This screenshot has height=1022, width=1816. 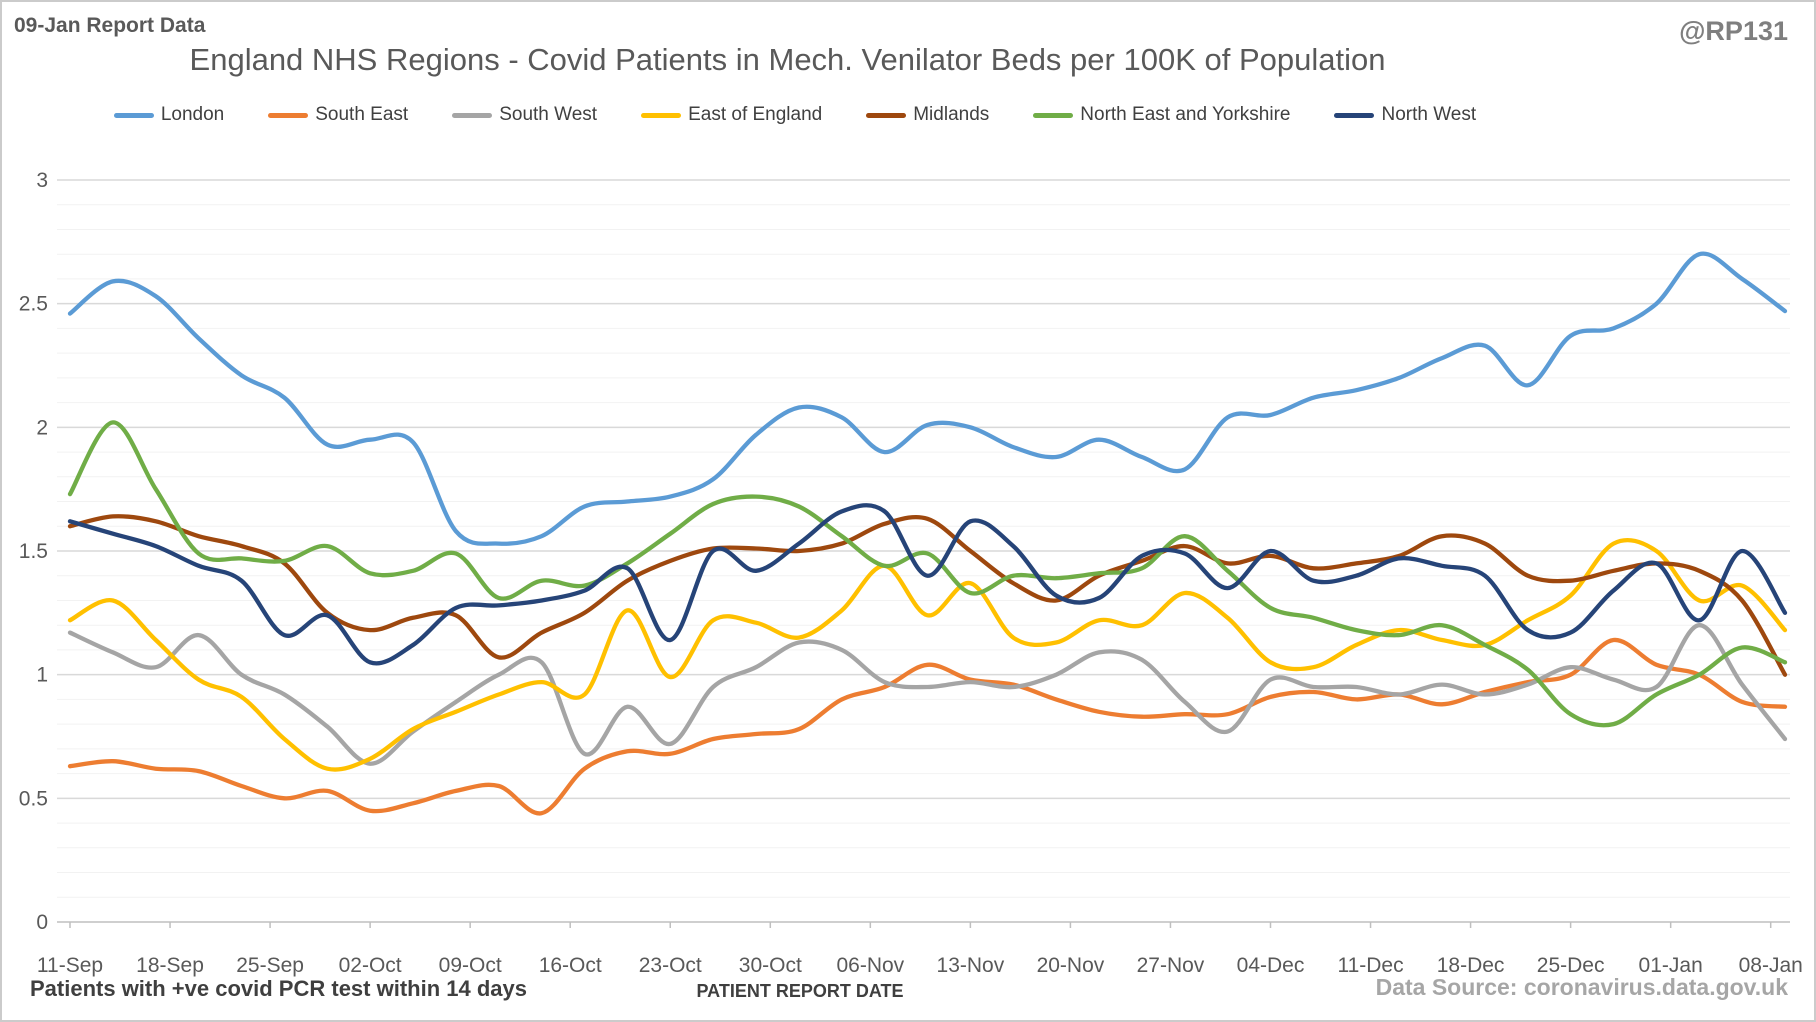 I want to click on x-tick-label: 23-Oct, so click(x=670, y=965).